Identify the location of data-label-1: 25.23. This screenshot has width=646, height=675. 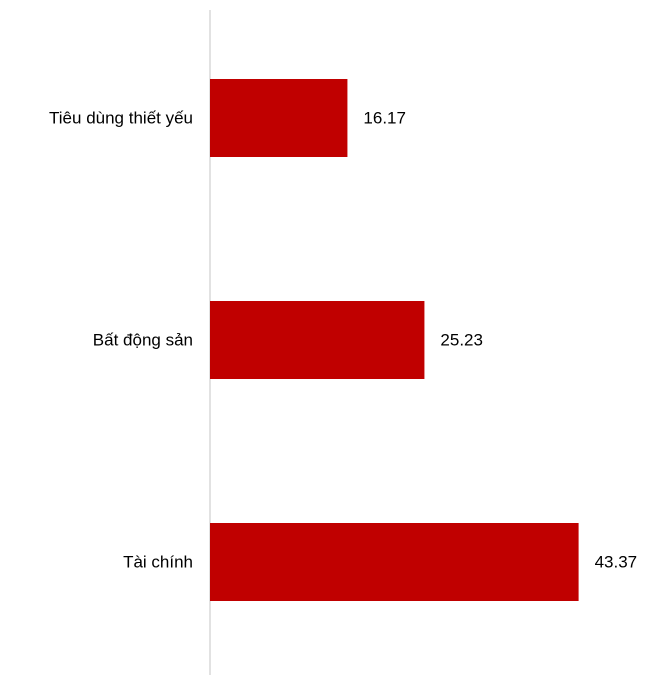
(461, 340).